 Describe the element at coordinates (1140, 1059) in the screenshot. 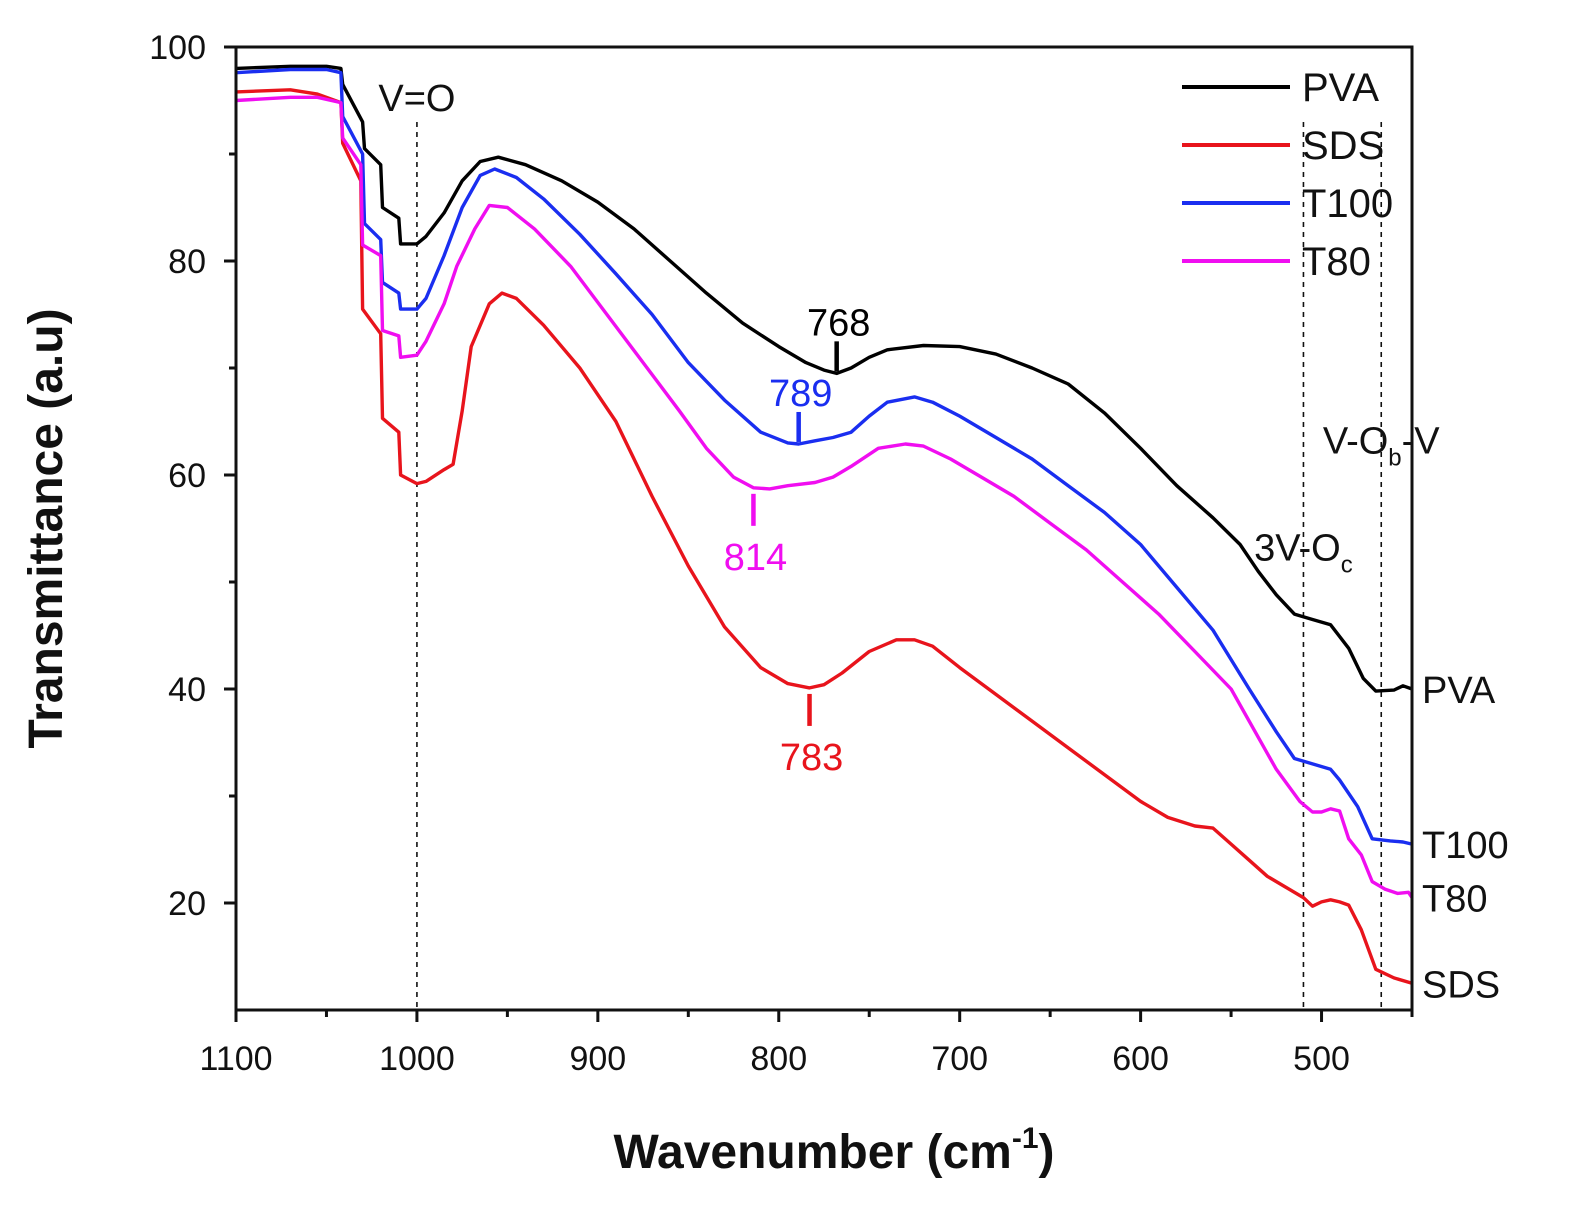

I see `x-tick-label: 600` at that location.